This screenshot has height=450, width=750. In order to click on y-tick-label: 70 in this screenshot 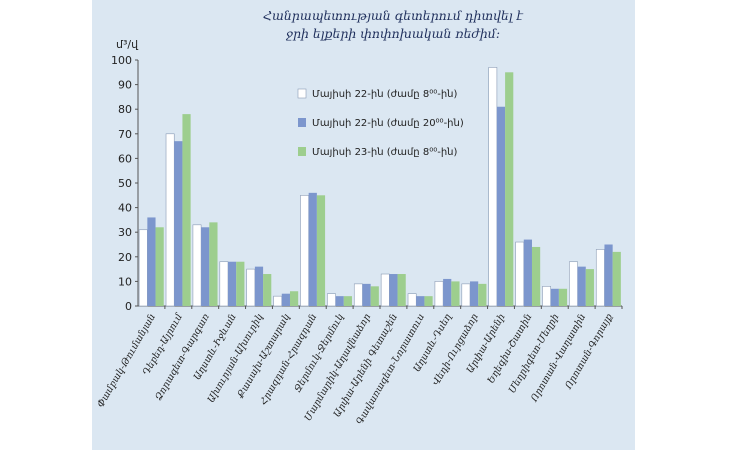, I will do `click(125, 134)`.